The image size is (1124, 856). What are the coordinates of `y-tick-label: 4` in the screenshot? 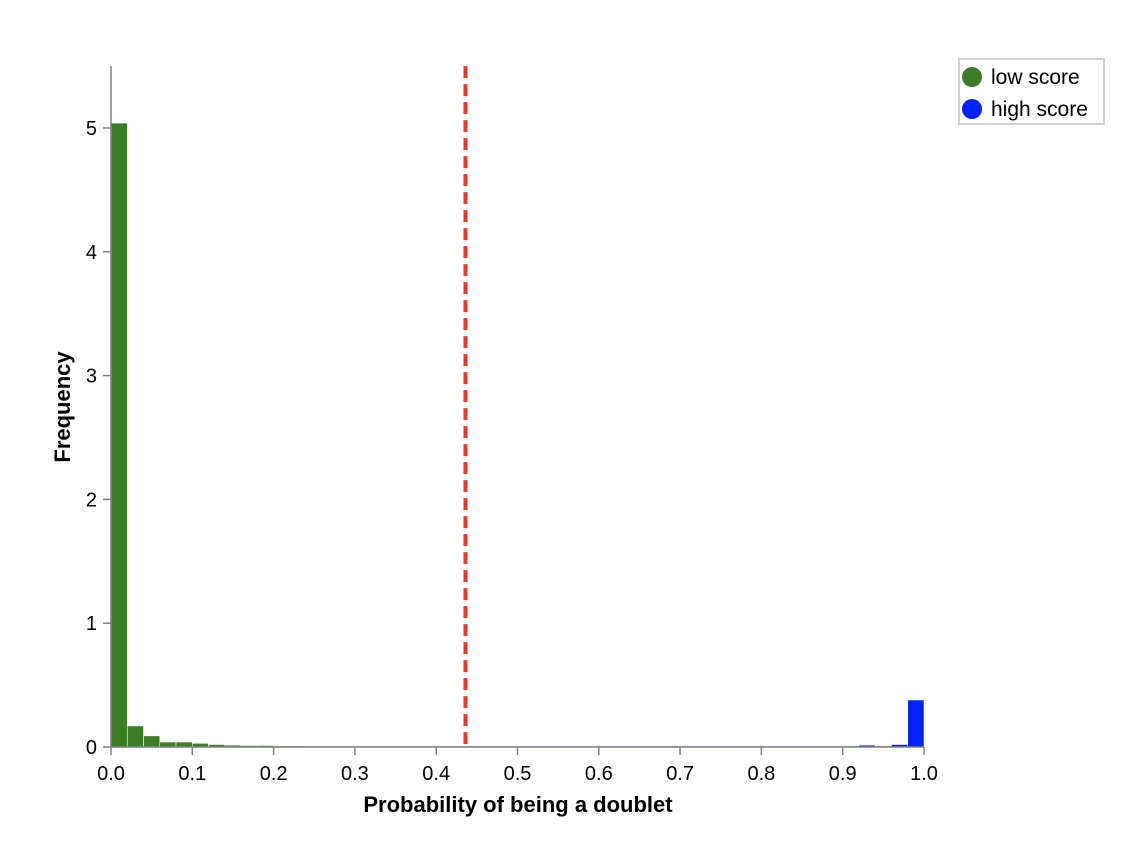 It's located at (91, 253).